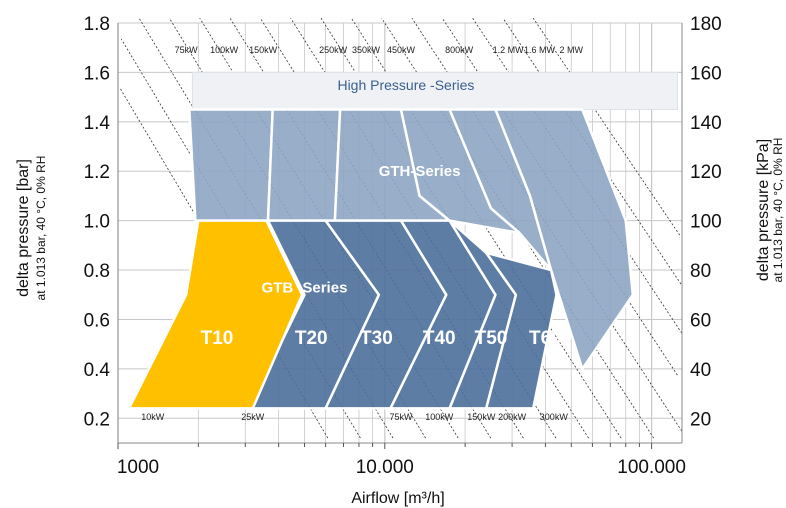 The image size is (786, 508). I want to click on model-label-t20: T20, so click(311, 338).